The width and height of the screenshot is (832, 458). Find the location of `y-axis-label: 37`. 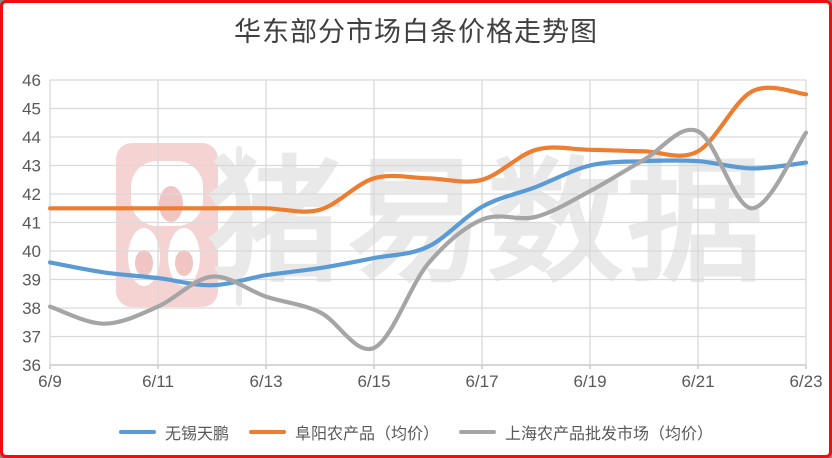

y-axis-label: 37 is located at coordinates (31, 337).